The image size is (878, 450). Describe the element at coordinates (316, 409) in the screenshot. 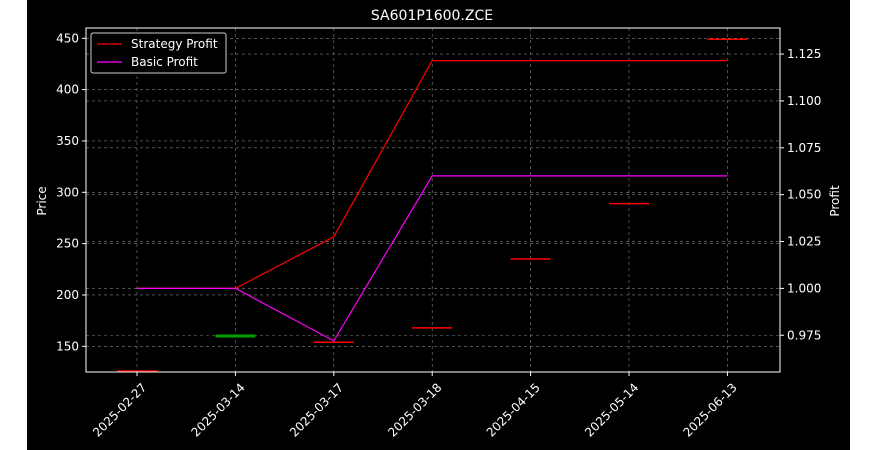

I see `x-tick-label-2025-03-17: 2025-03-17` at that location.